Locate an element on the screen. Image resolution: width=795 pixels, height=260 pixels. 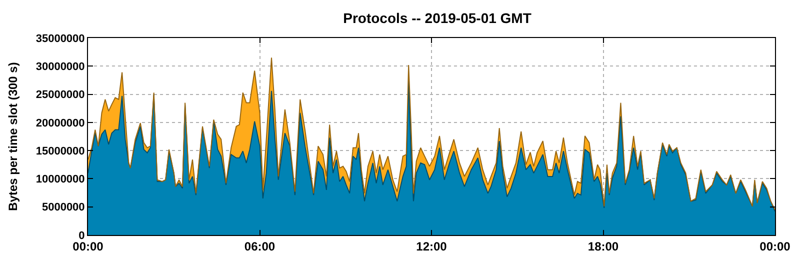
y-tick-label: 5000000 is located at coordinates (63, 208).